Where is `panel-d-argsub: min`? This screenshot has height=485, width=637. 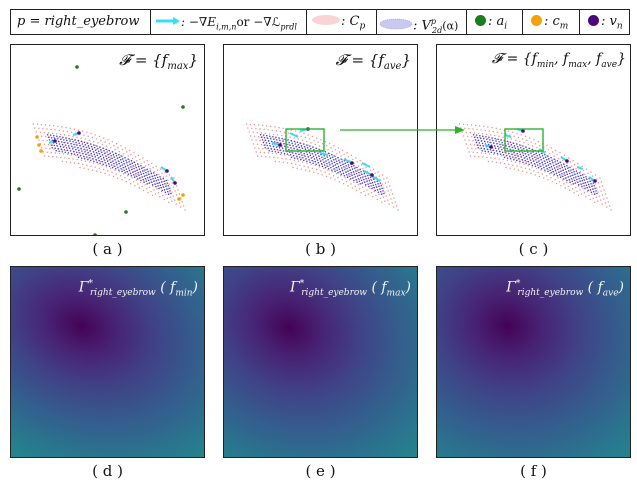 panel-d-argsub: min is located at coordinates (184, 293).